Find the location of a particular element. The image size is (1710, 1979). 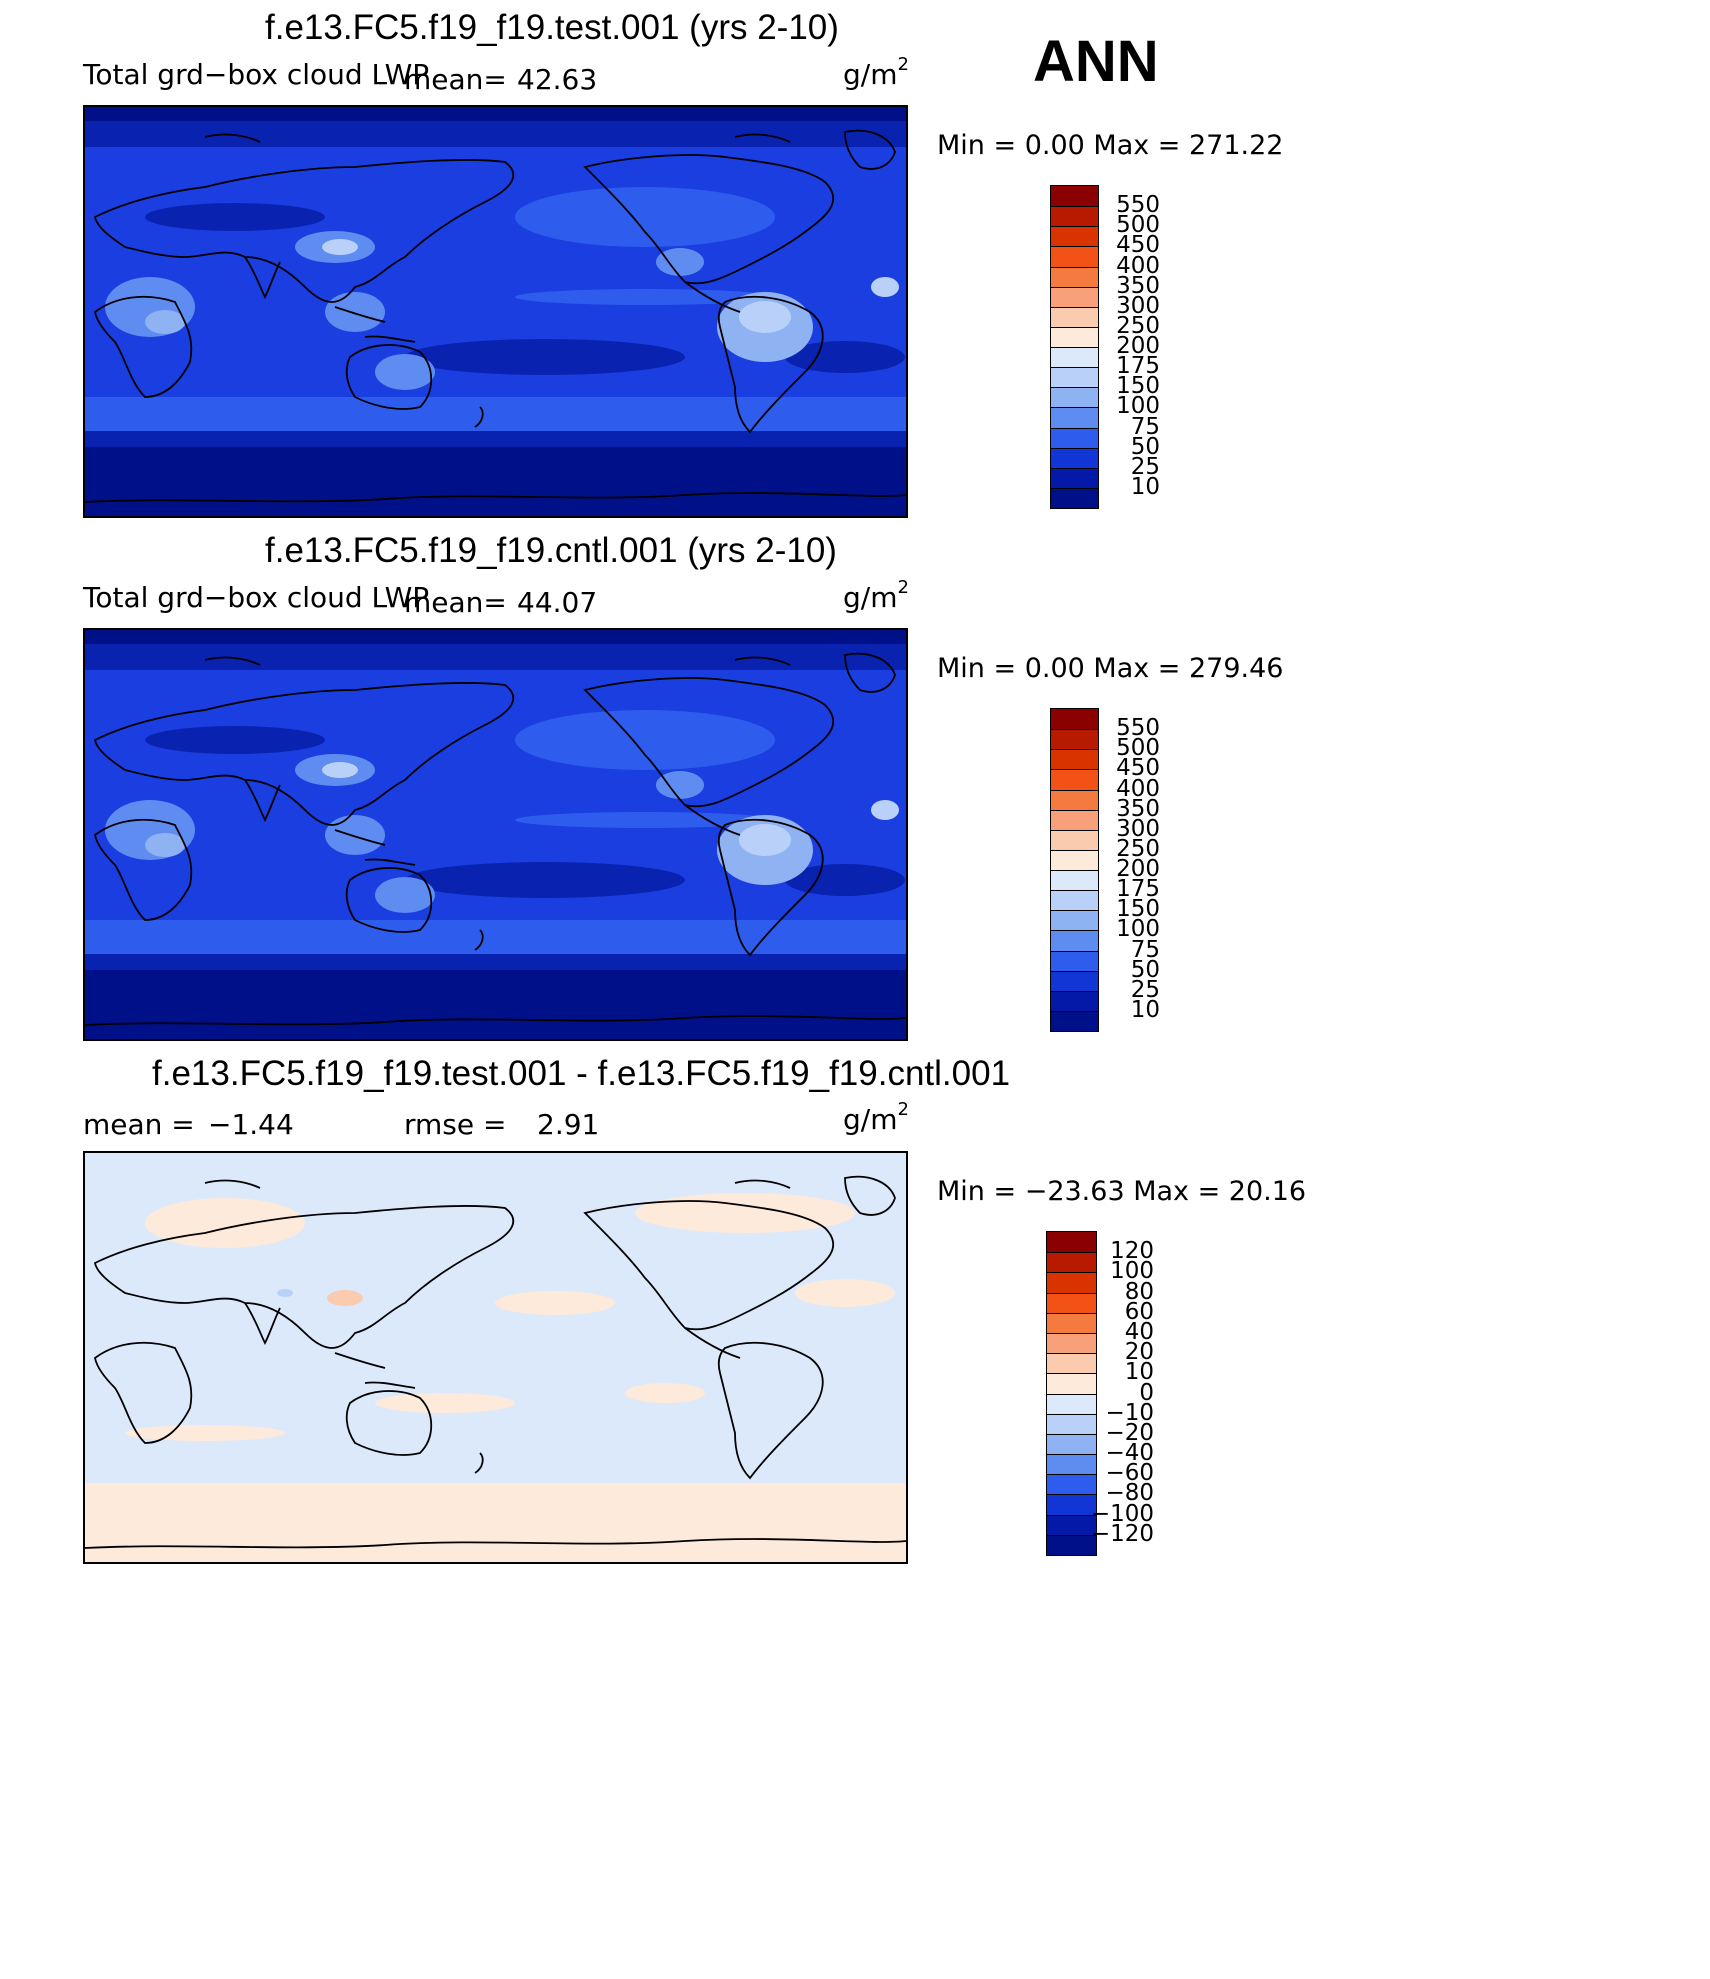

panel-1-map-svg is located at coordinates (495, 311).